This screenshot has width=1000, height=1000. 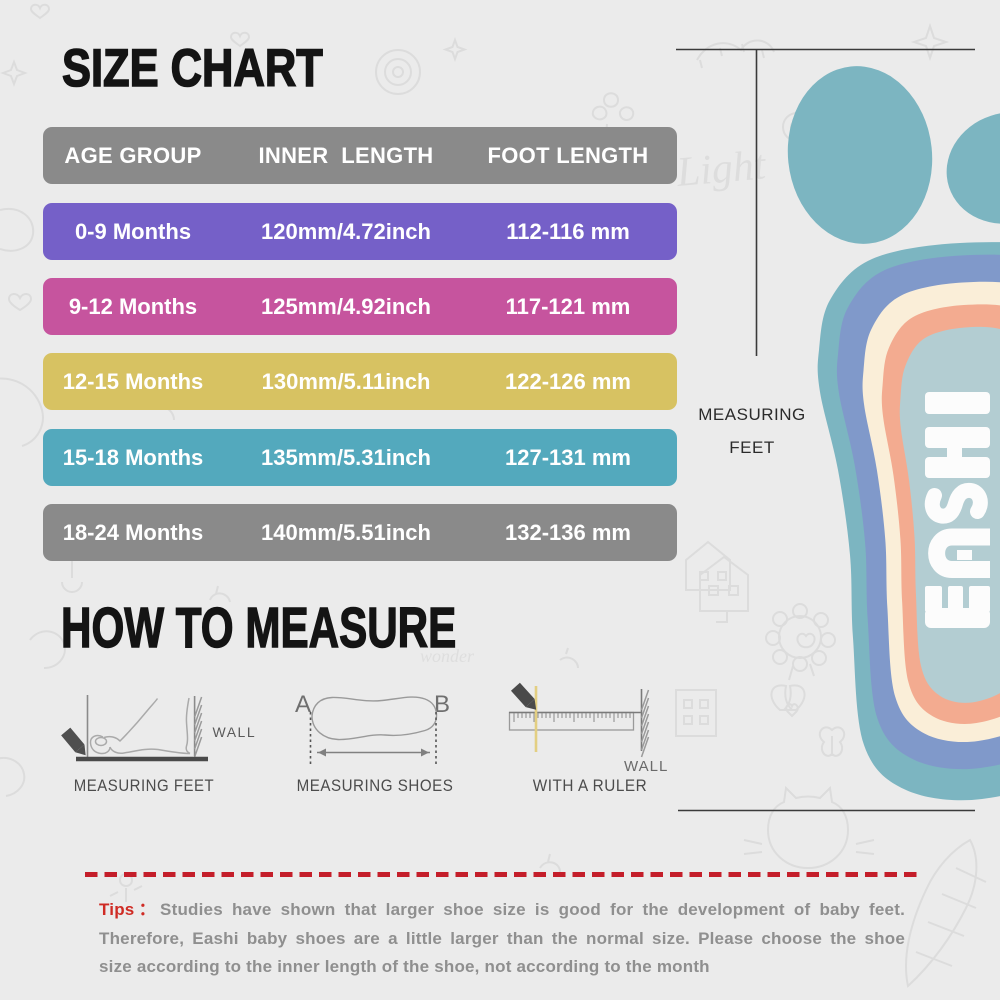 What do you see at coordinates (721, 169) in the screenshot?
I see `svg-text: Light` at bounding box center [721, 169].